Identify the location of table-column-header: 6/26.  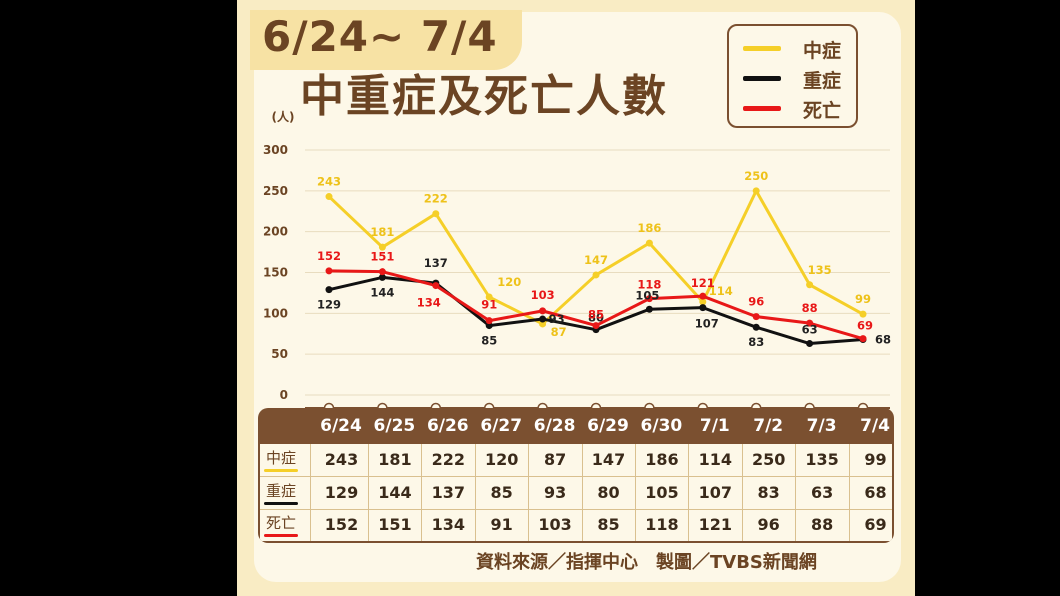
(447, 426).